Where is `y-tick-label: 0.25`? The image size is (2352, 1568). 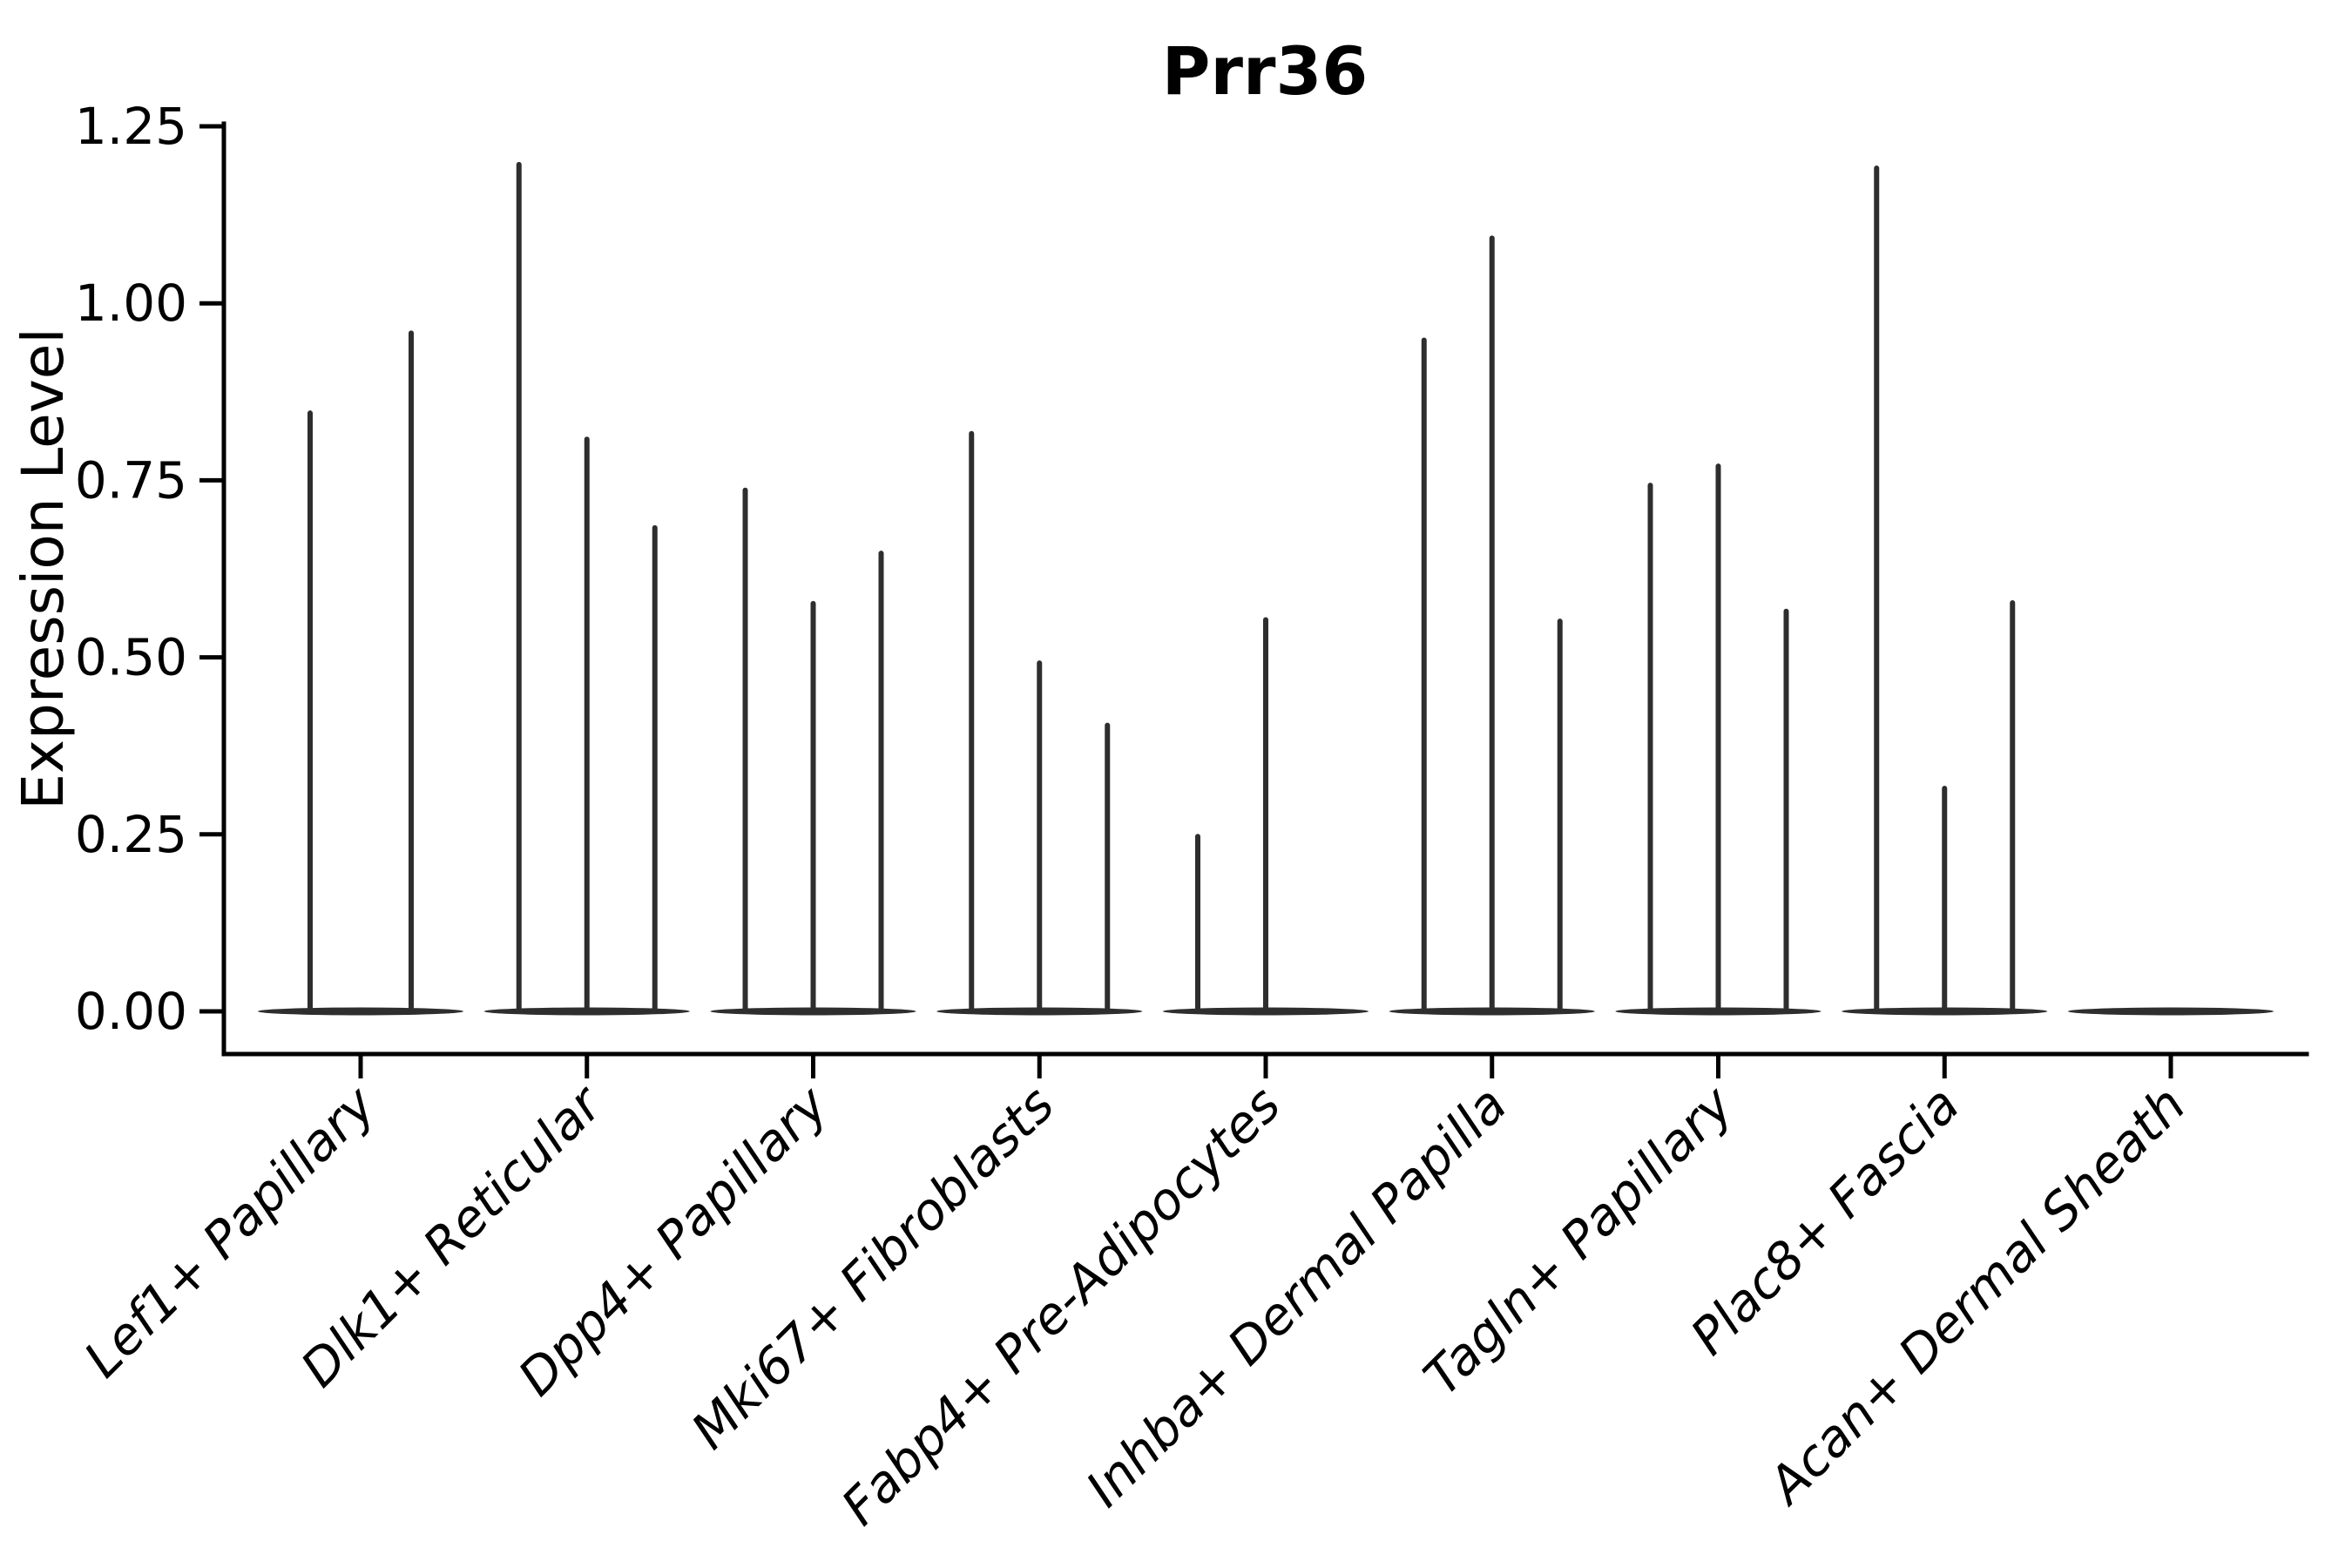
y-tick-label: 0.25 is located at coordinates (131, 834).